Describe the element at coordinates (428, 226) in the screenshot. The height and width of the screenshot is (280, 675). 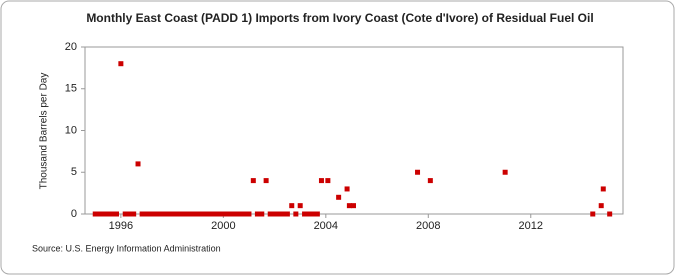
I see `x-tick-label: 2008` at that location.